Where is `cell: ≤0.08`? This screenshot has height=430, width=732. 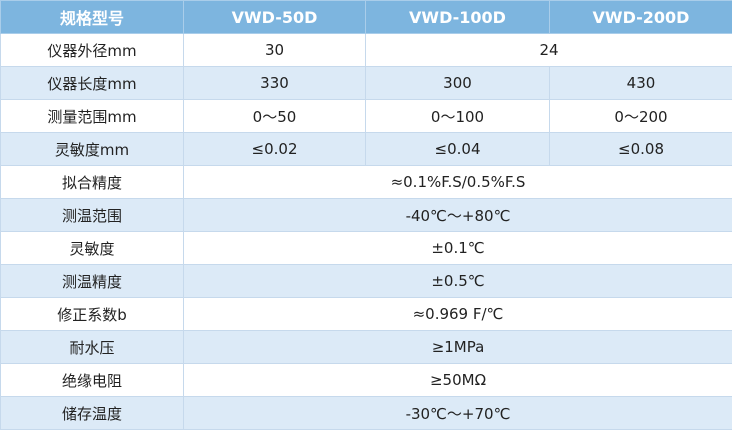 cell: ≤0.08 is located at coordinates (640, 149).